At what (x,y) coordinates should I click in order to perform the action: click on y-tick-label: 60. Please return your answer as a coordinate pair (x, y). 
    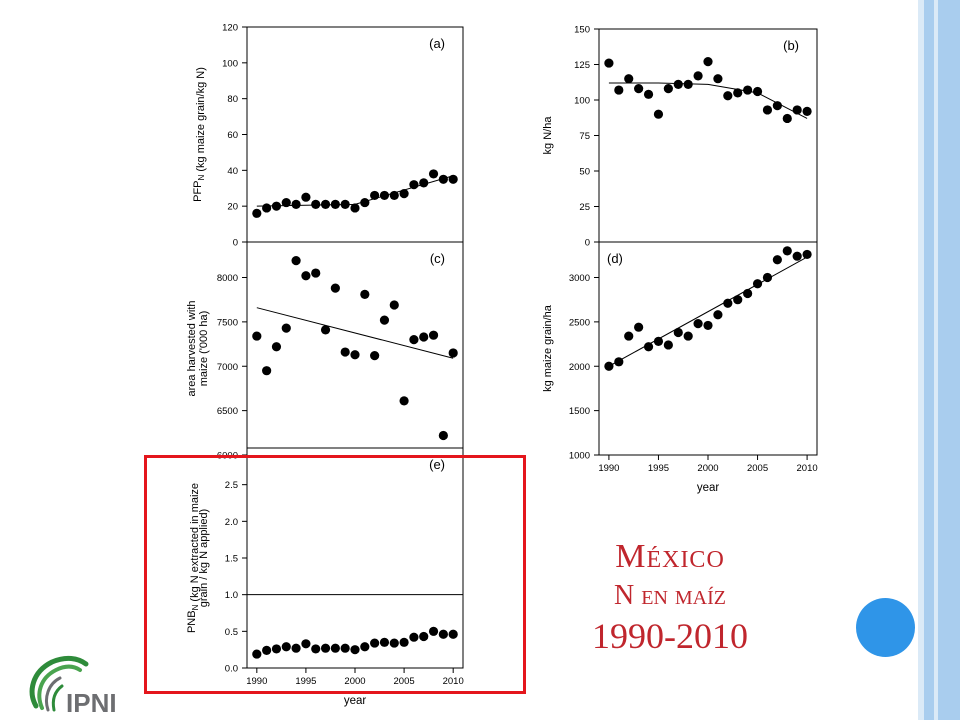
    Looking at the image, I should click on (232, 135).